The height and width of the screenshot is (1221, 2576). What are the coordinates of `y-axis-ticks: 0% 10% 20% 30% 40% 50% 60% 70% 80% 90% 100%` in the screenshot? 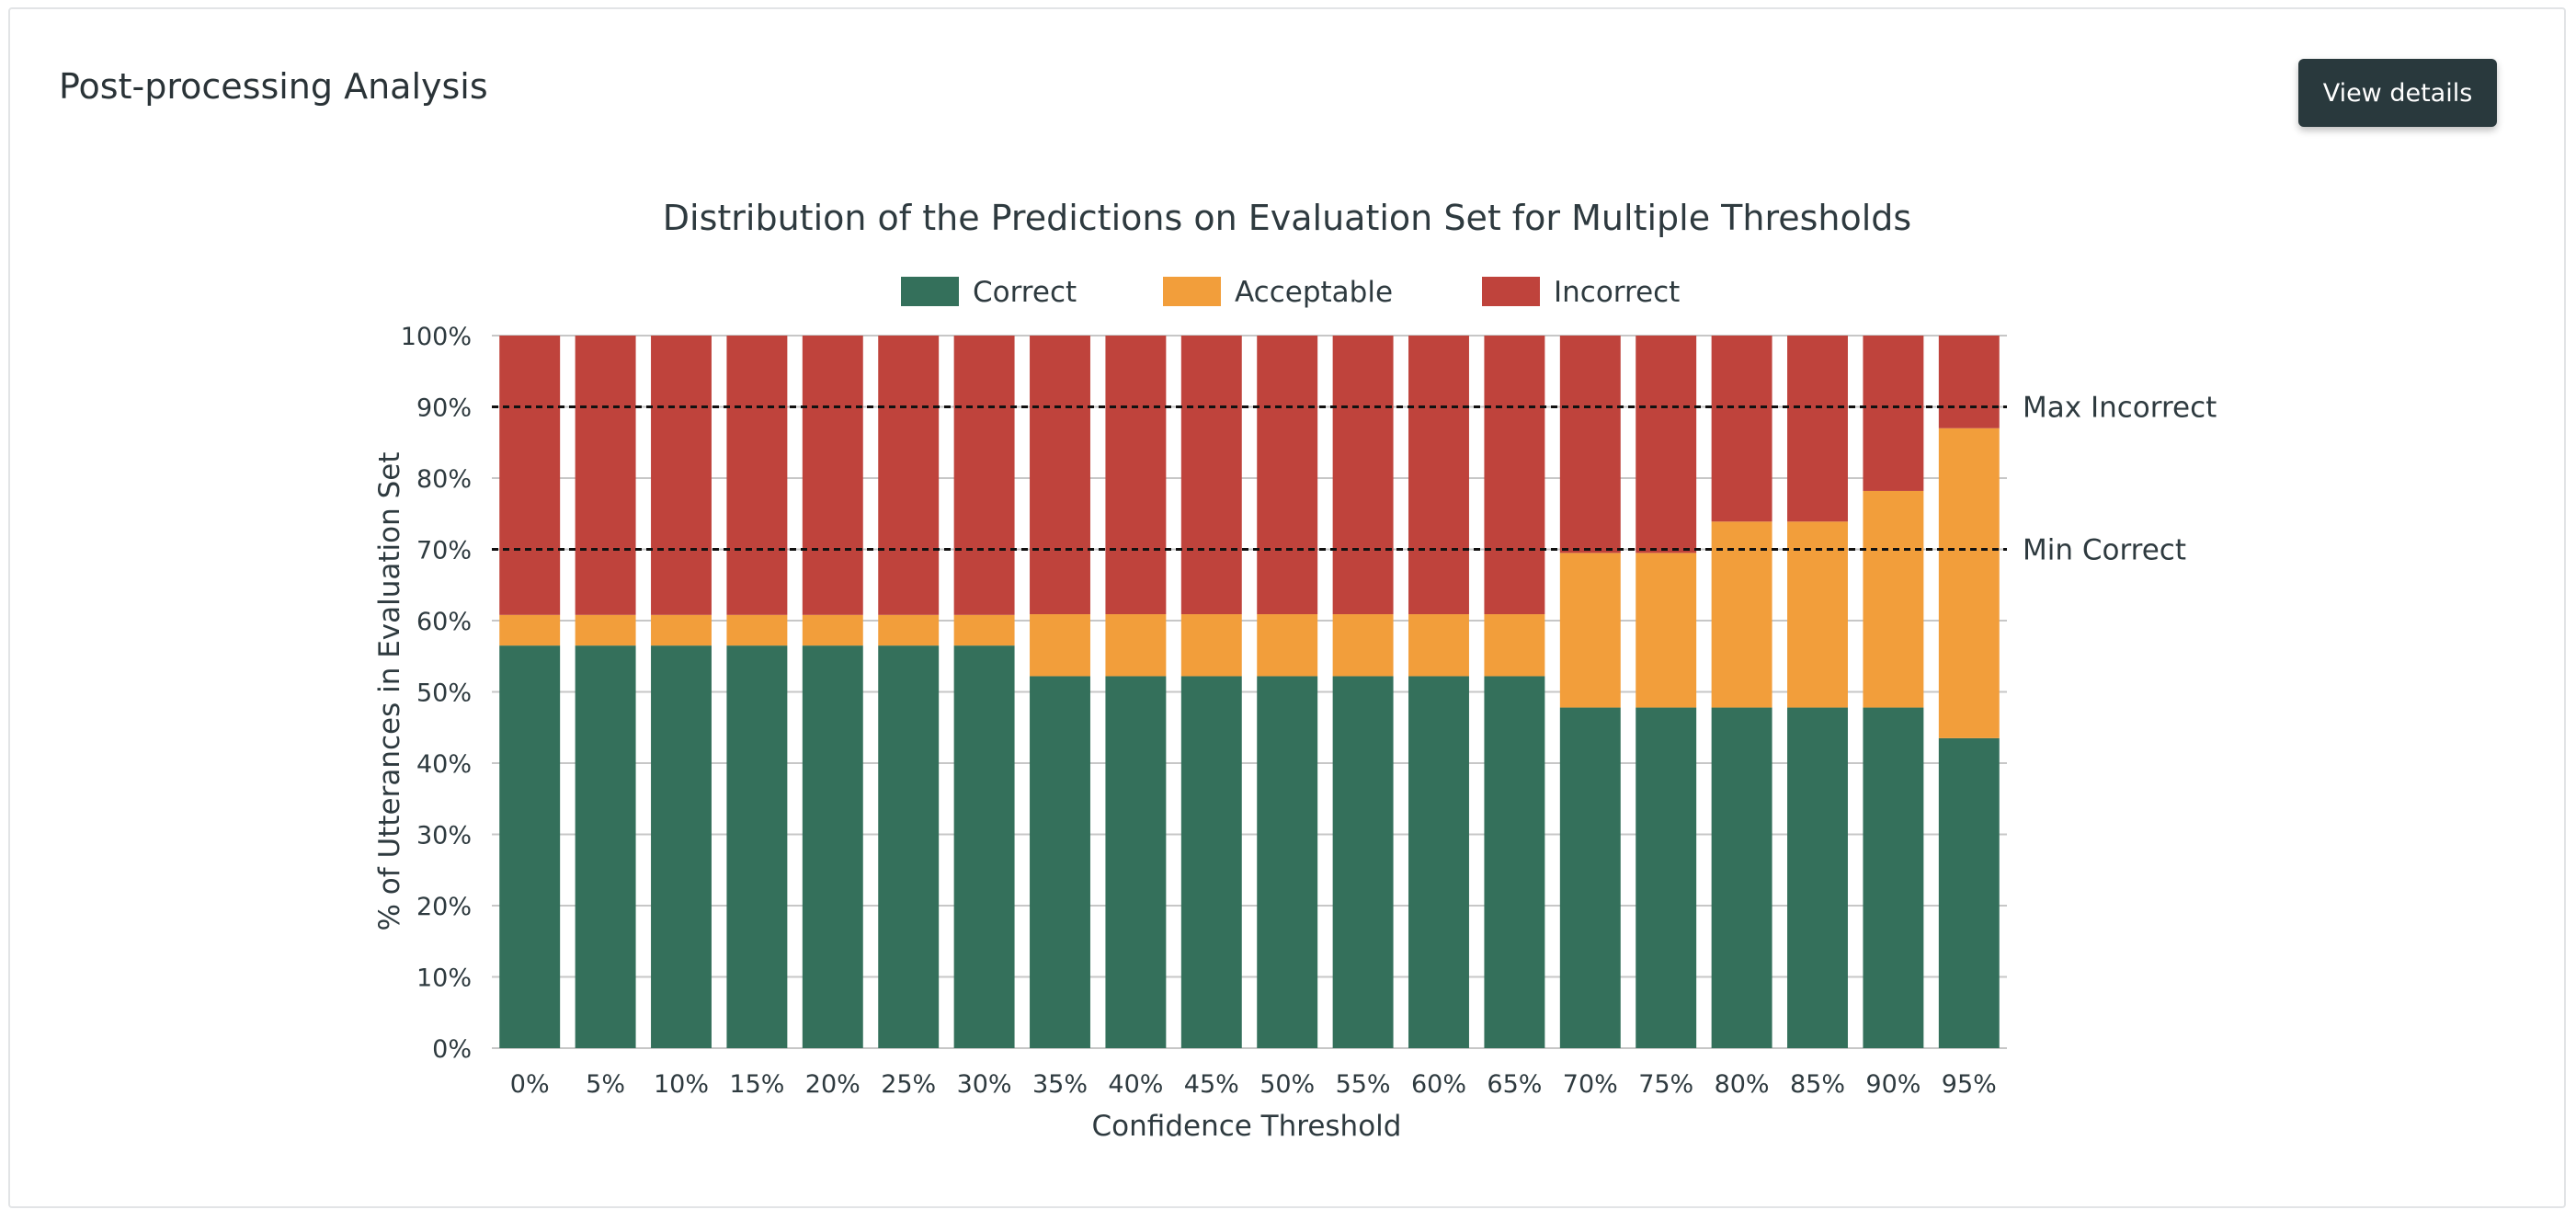 It's located at (436, 693).